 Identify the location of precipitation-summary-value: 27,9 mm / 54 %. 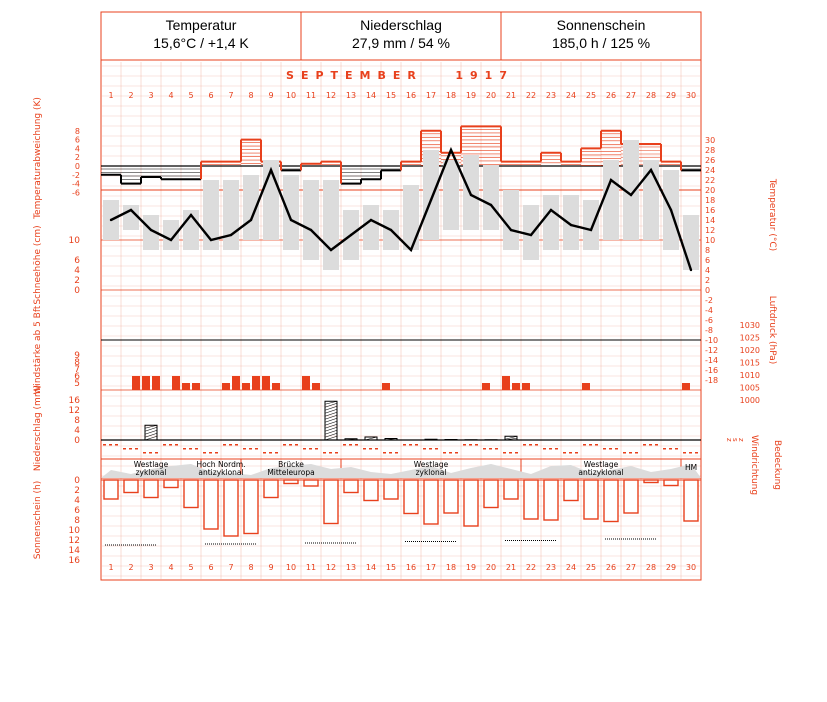
(401, 43).